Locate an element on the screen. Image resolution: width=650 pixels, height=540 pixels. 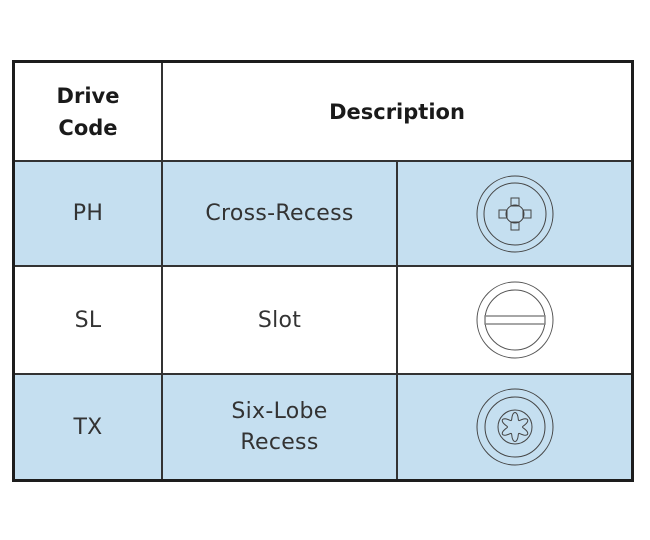
drive-code-cell: PH is located at coordinates (88, 213).